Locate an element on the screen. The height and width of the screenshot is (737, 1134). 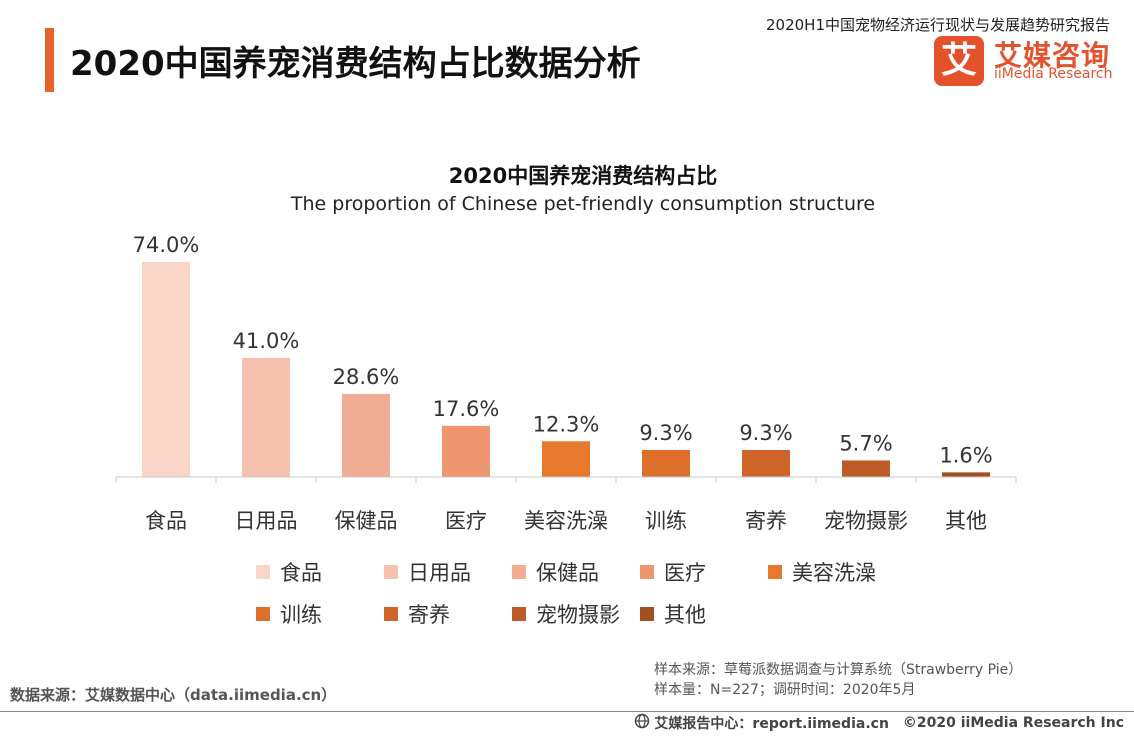
x-tick-label: 日用品 is located at coordinates (266, 521).